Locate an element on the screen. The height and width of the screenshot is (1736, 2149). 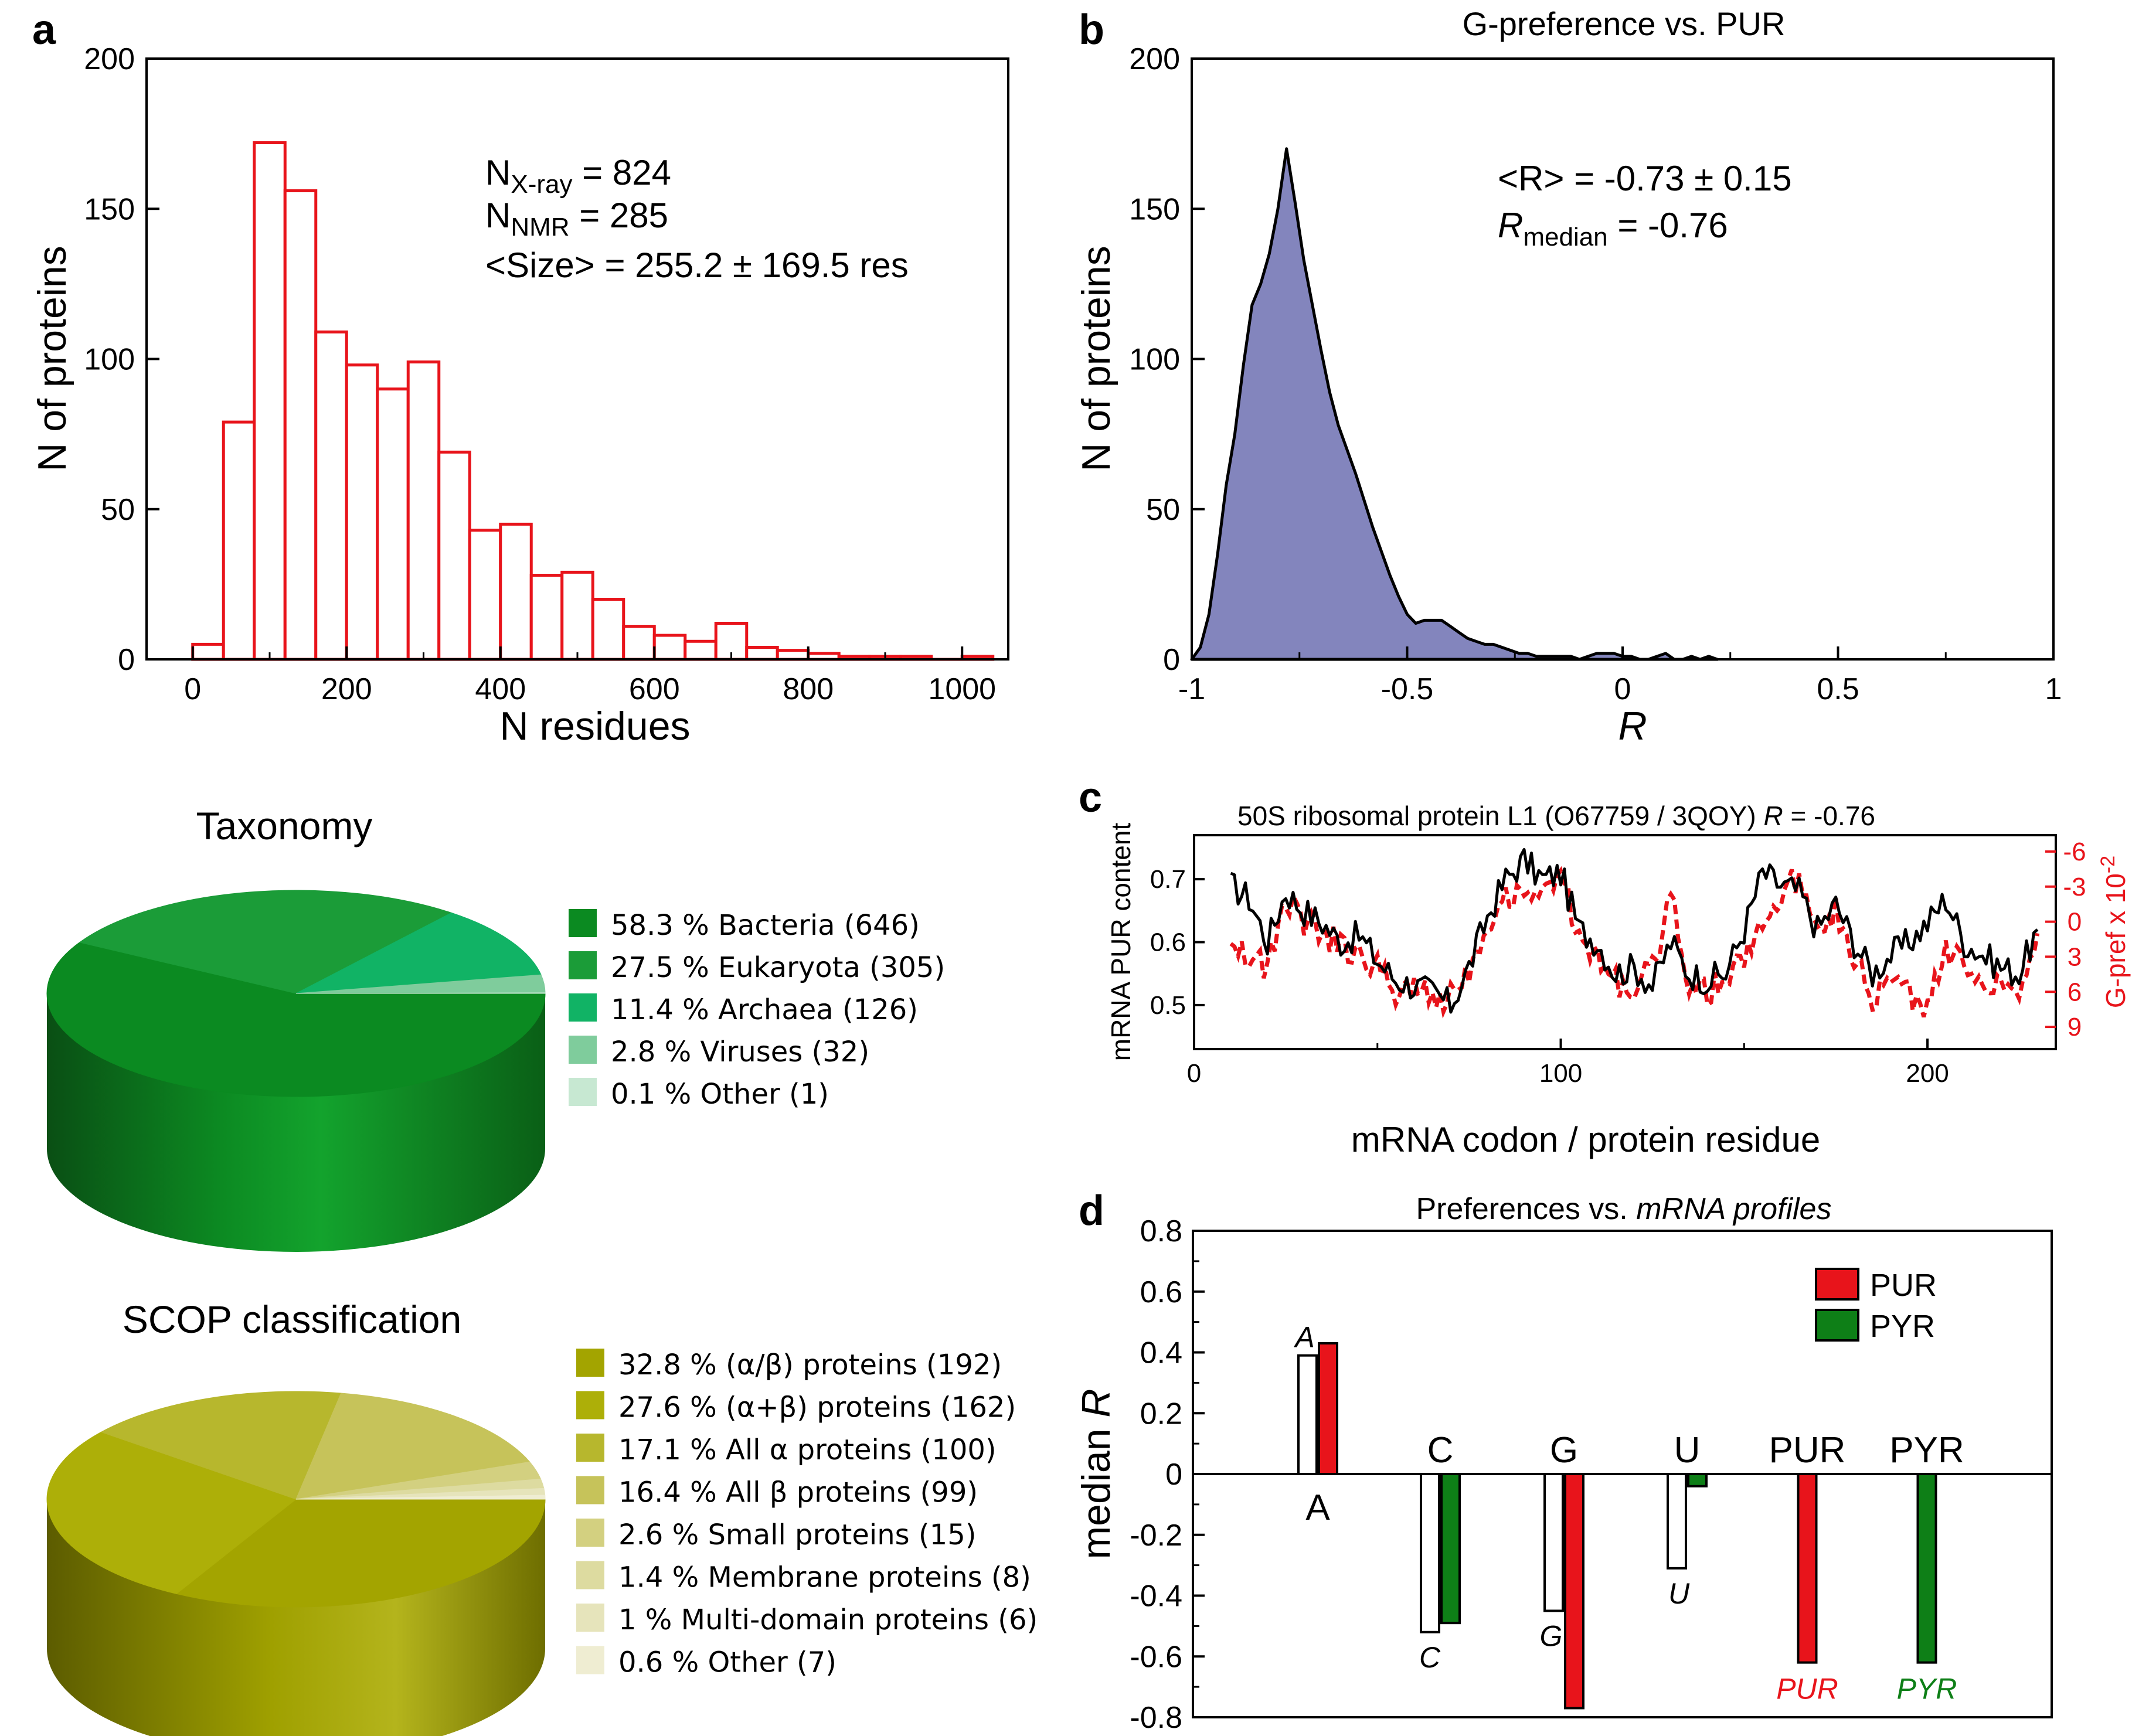
y2-tick-label: 9 is located at coordinates (2075, 1027).